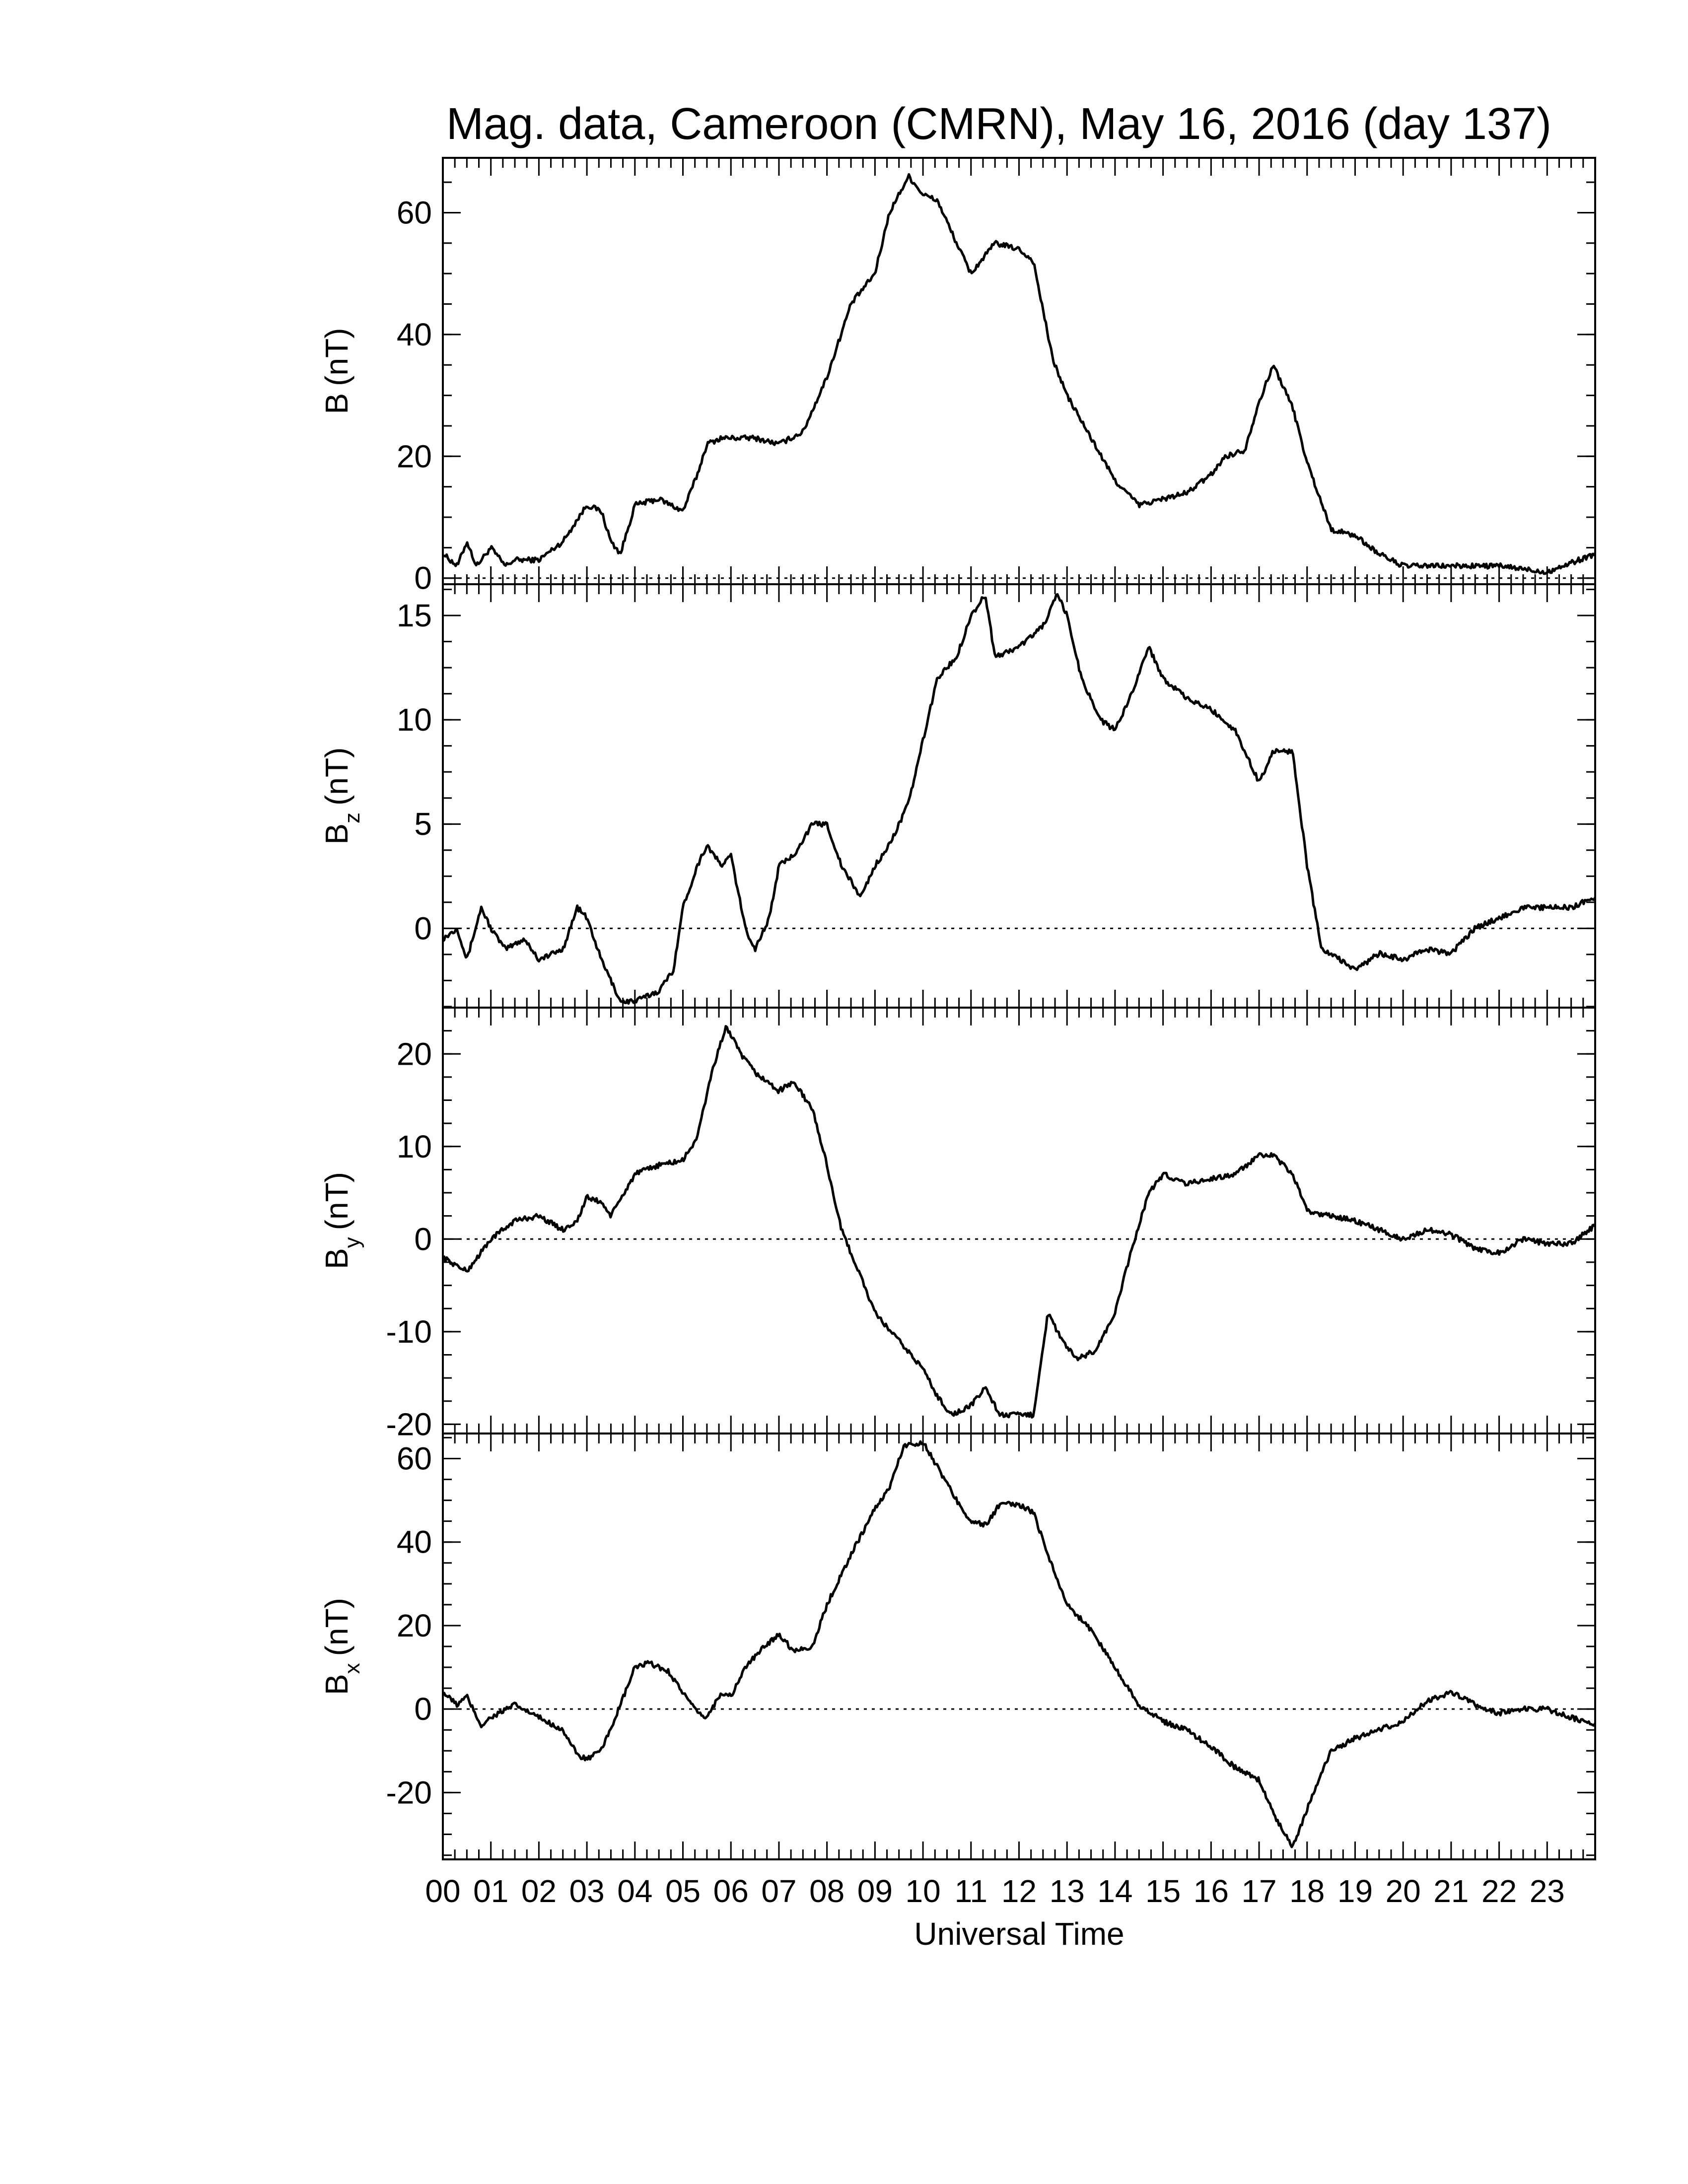 The image size is (1688, 2184). Describe the element at coordinates (352, 818) in the screenshot. I see `y-axis-label-subscript: z` at that location.